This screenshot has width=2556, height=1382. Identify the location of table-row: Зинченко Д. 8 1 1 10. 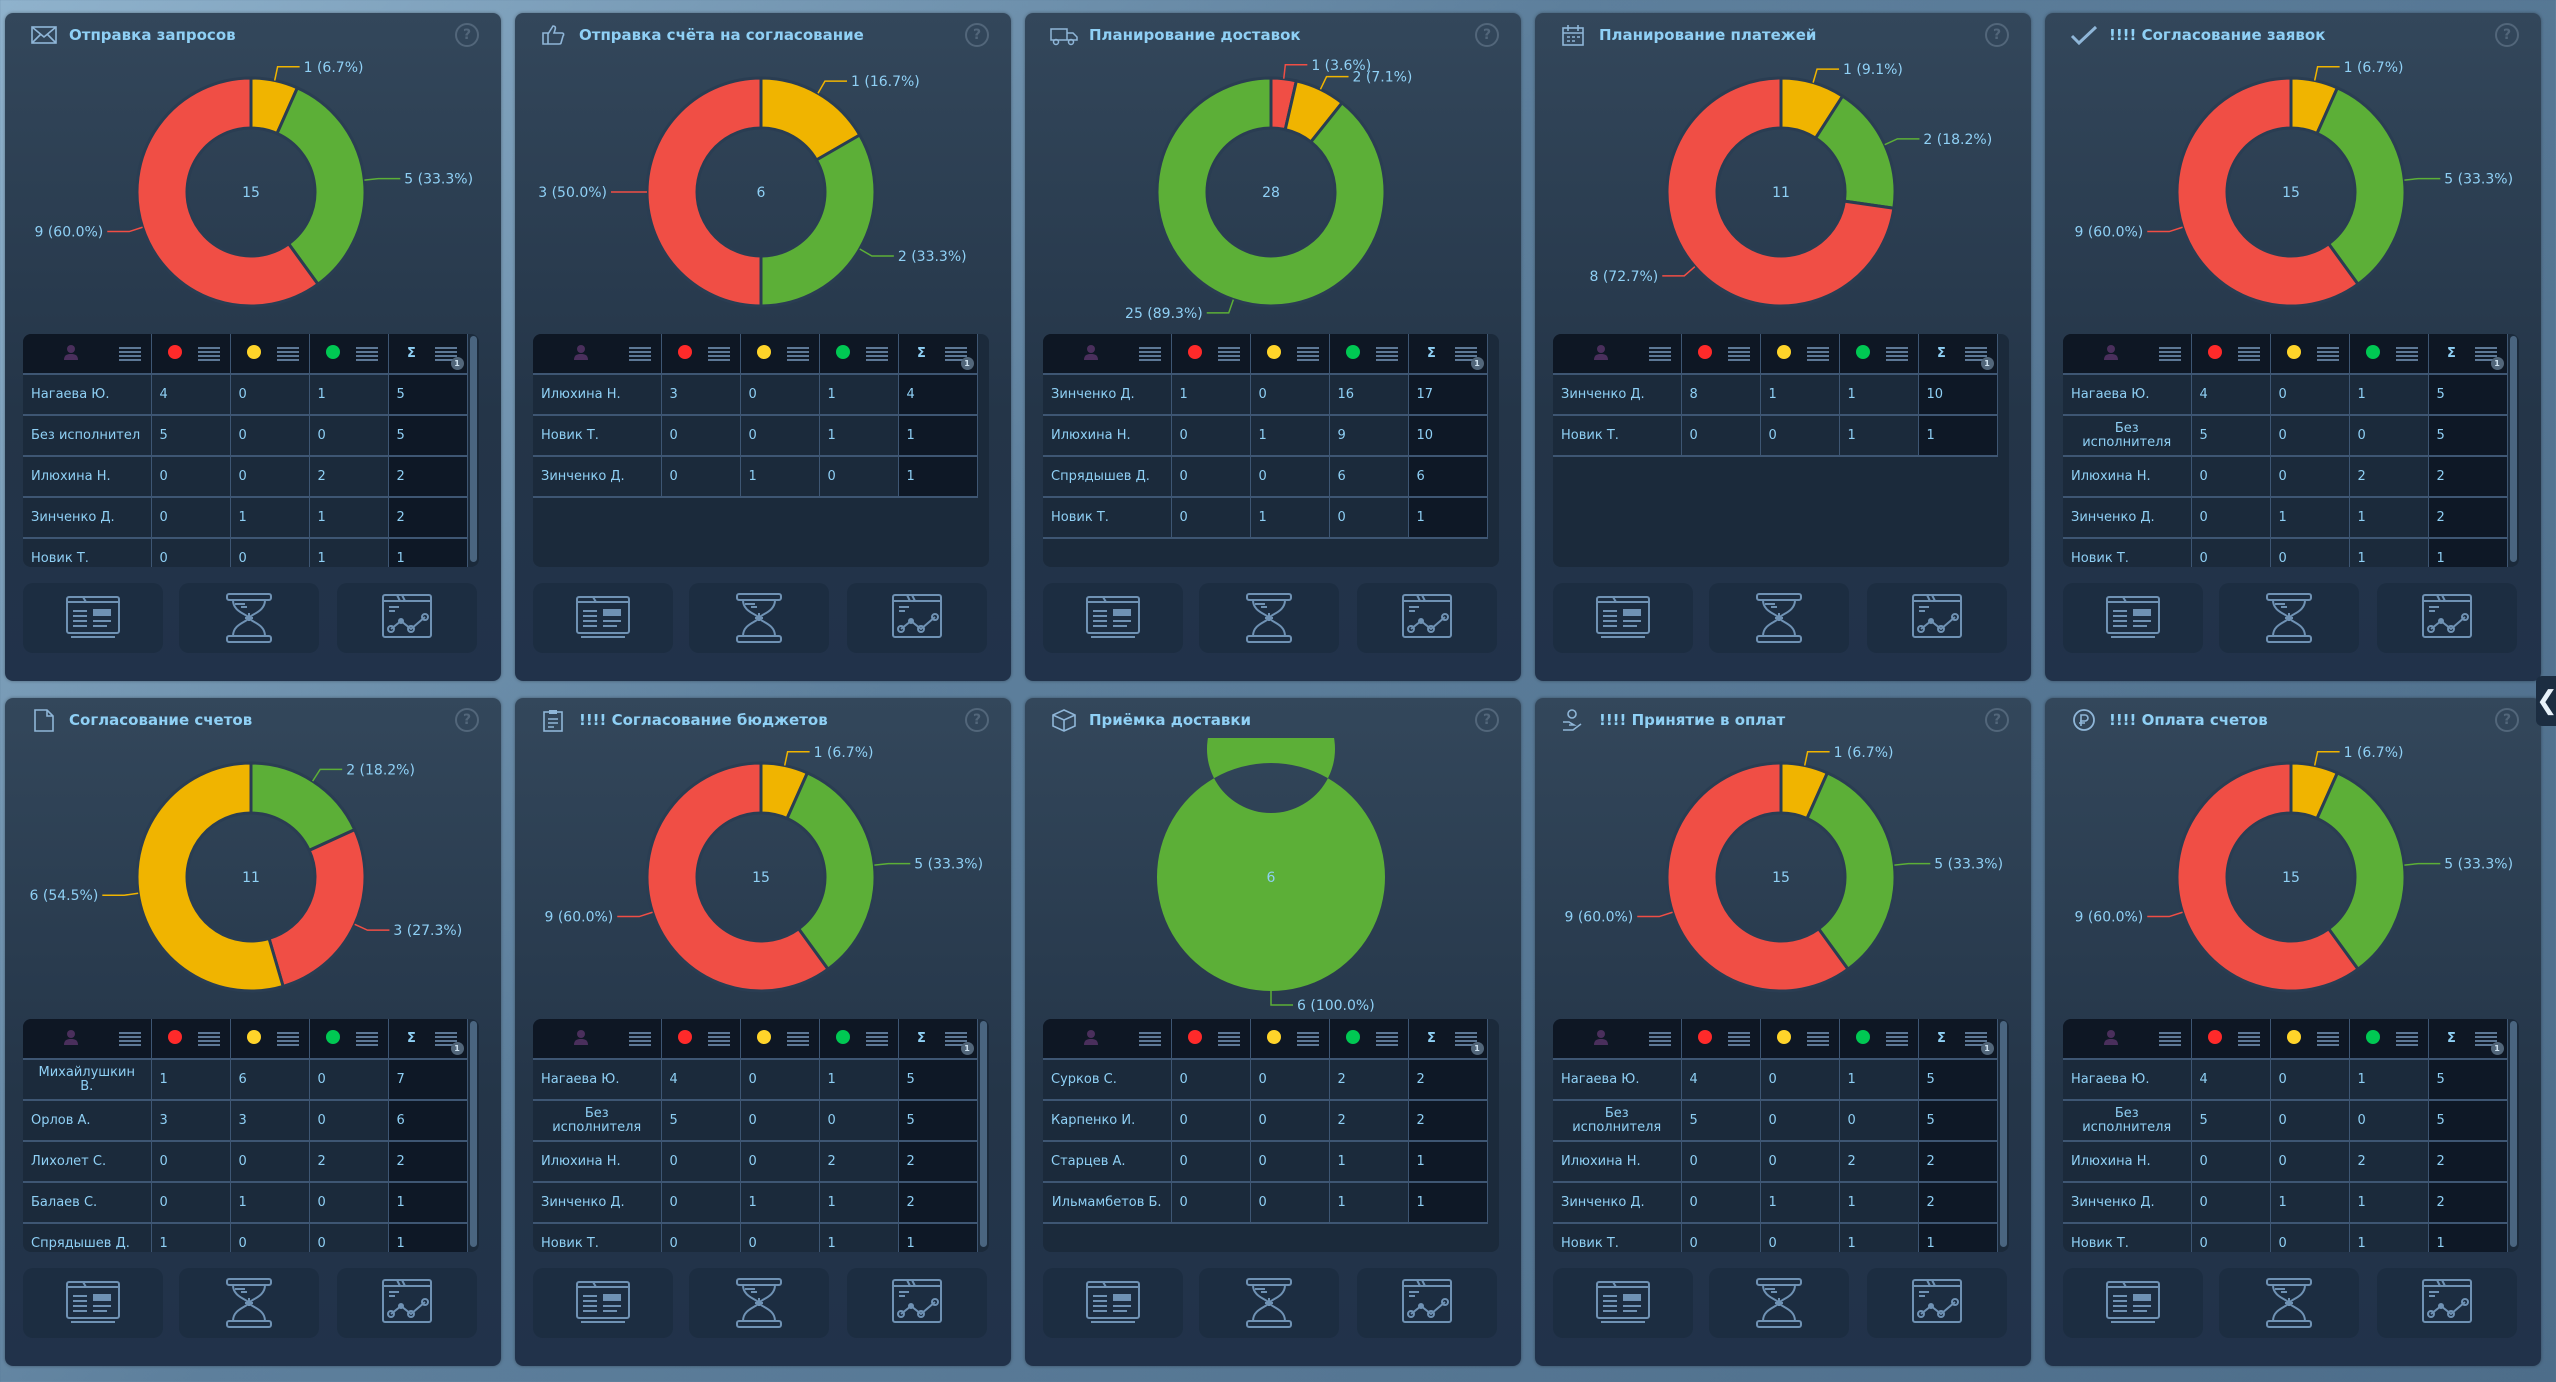
(1775, 395).